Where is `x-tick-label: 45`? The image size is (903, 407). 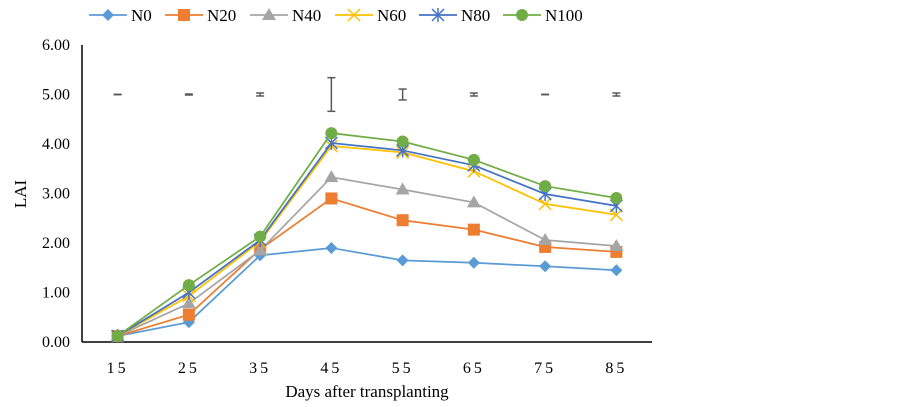
x-tick-label: 45 is located at coordinates (331, 368).